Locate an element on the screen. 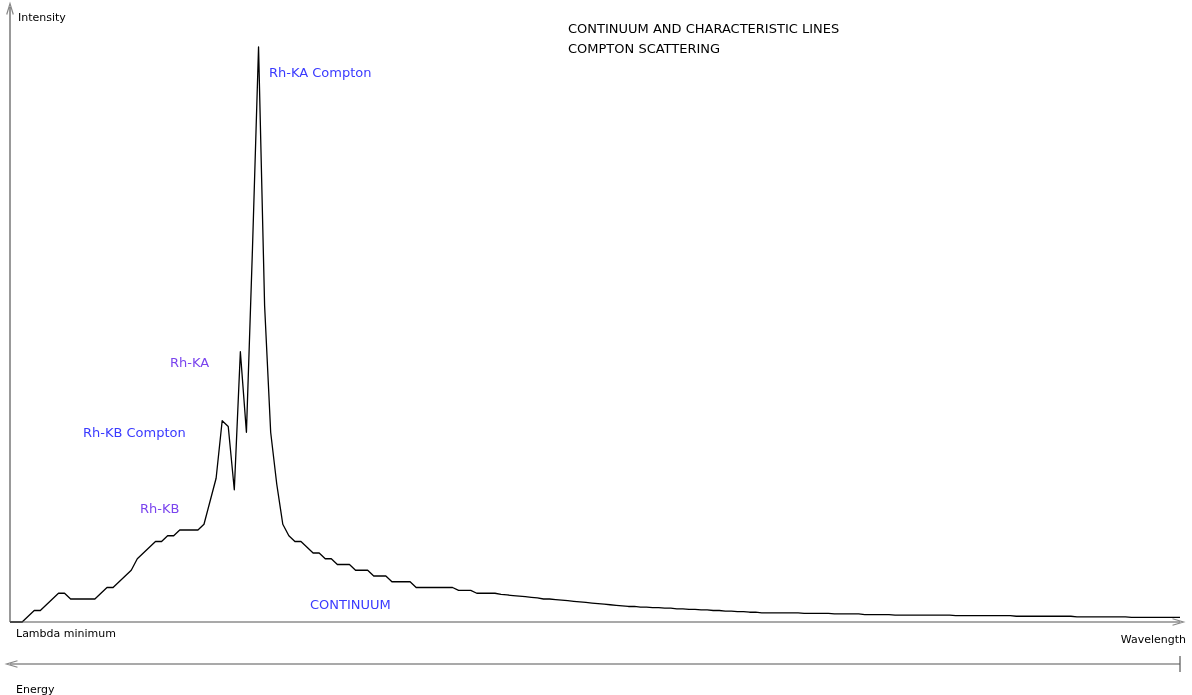 The image size is (1192, 695). text: Energy is located at coordinates (35, 689).